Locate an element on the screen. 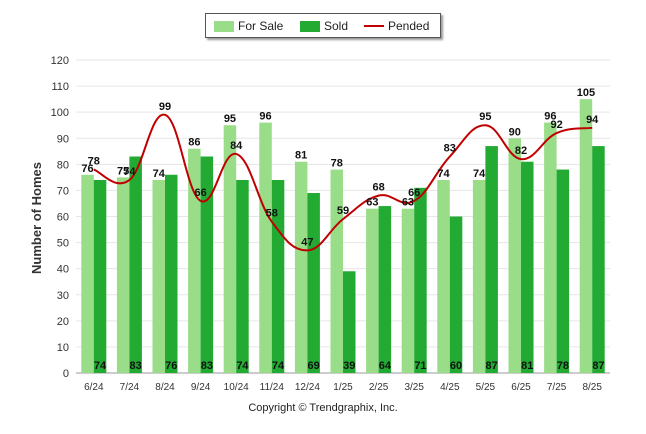  legend-label-for-sale: For Sale is located at coordinates (261, 26).